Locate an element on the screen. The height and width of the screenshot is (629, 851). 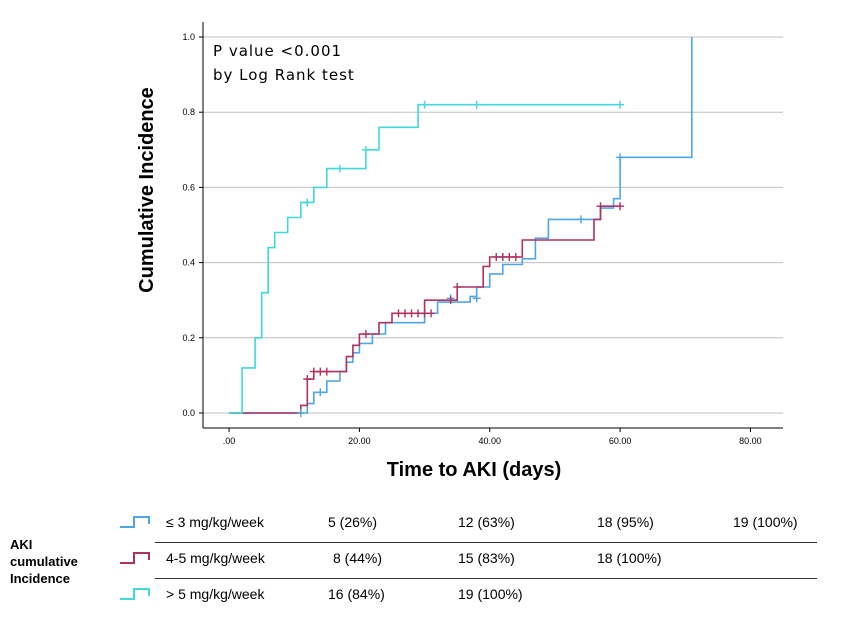
y-tick-label: 0.2 is located at coordinates (188, 338).